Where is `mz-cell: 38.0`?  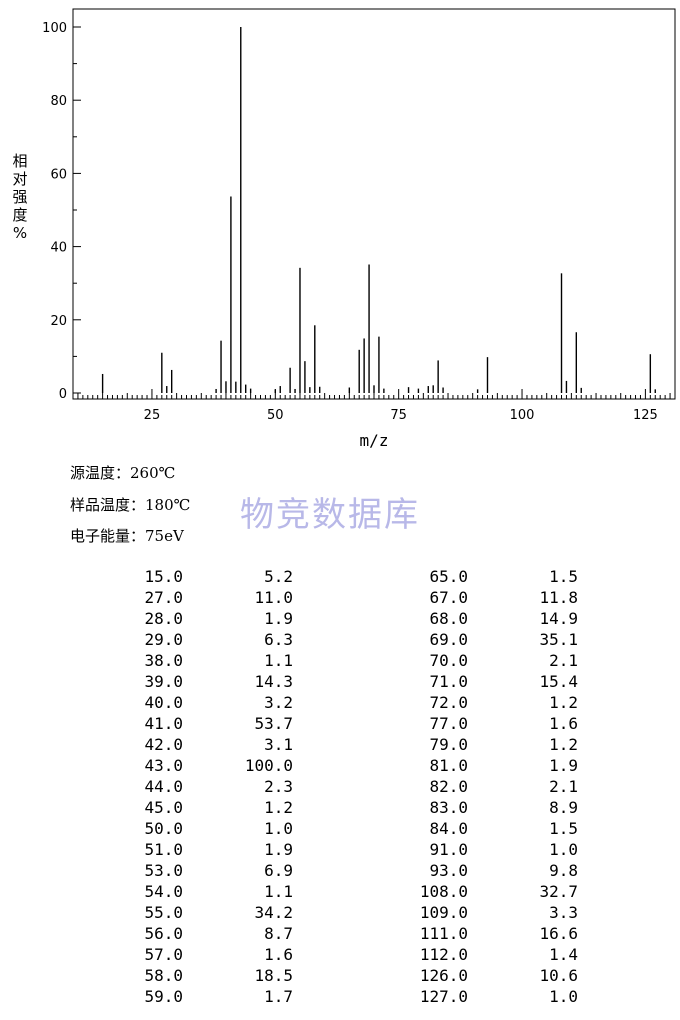
mz-cell: 38.0 is located at coordinates (163, 660).